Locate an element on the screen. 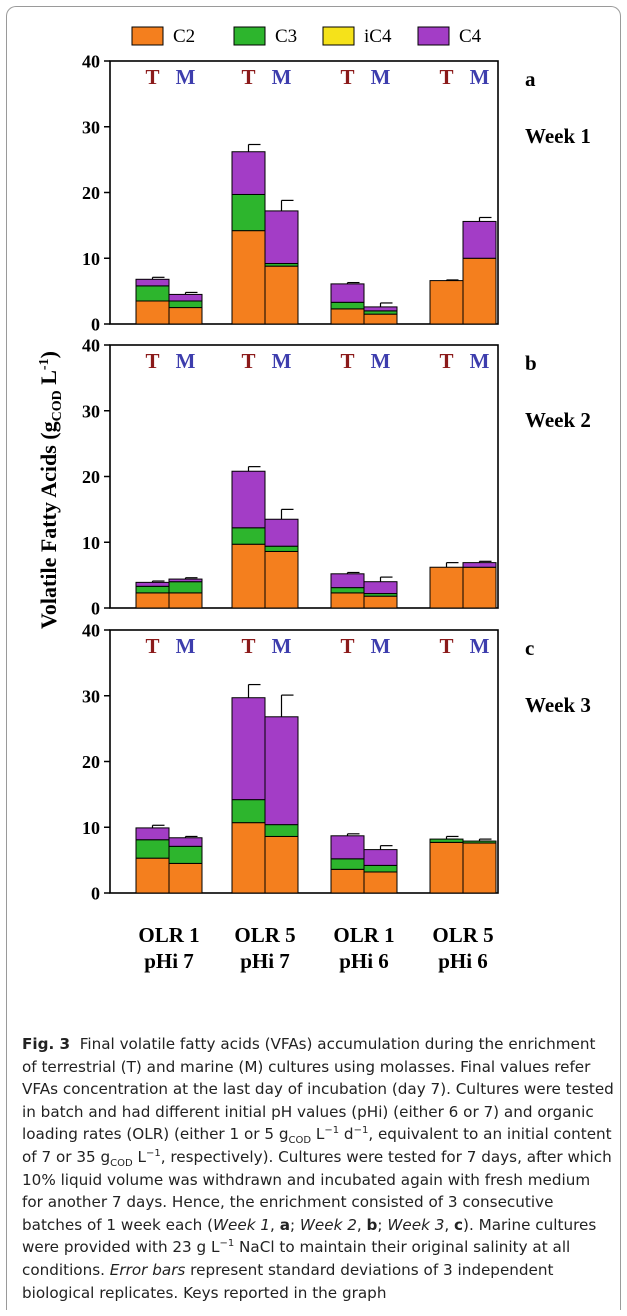 Image resolution: width=627 pixels, height=1316 pixels. x-category-label: pHi 7 is located at coordinates (265, 961).